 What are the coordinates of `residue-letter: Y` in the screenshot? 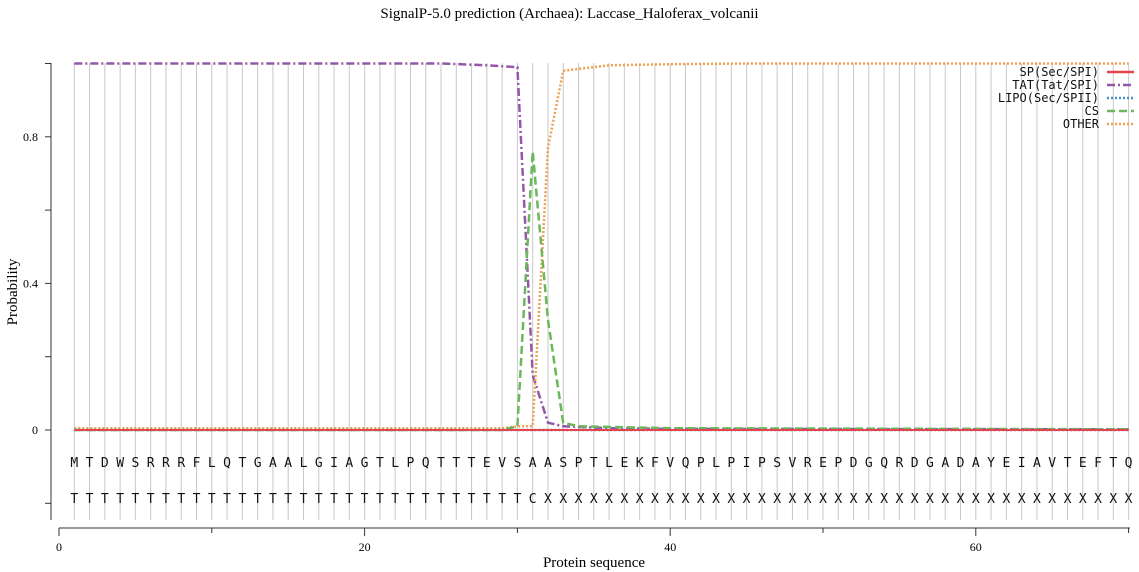 It's located at (991, 463).